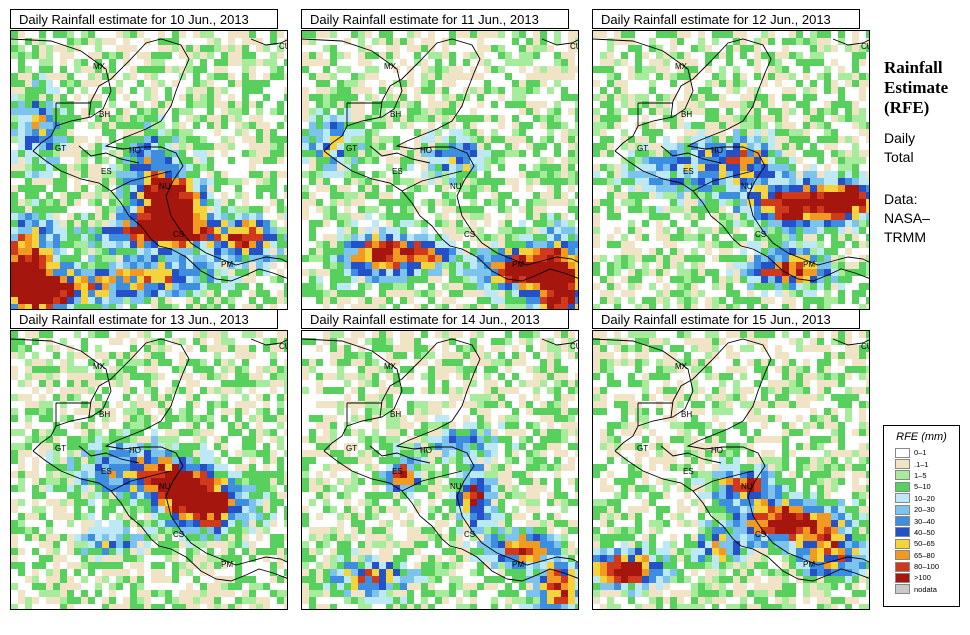  What do you see at coordinates (809, 264) in the screenshot?
I see `country-label-pm: PM` at bounding box center [809, 264].